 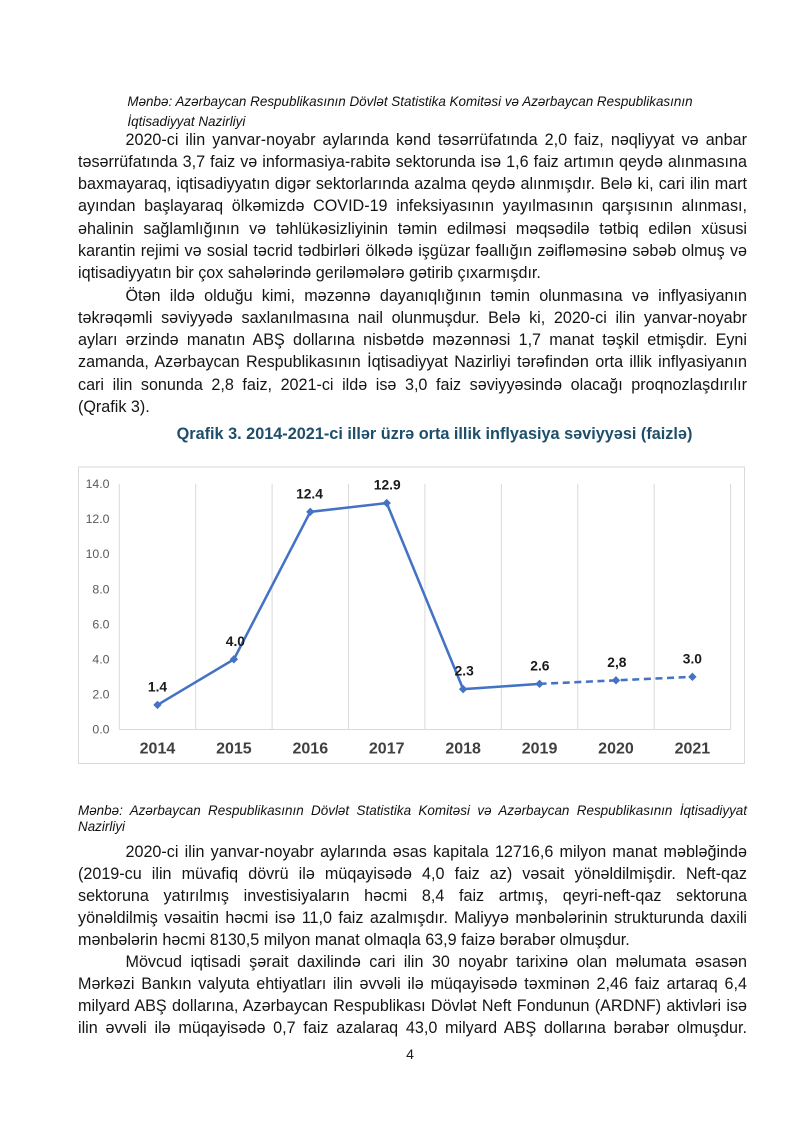 What do you see at coordinates (616, 749) in the screenshot?
I see `svg-text: 2020` at bounding box center [616, 749].